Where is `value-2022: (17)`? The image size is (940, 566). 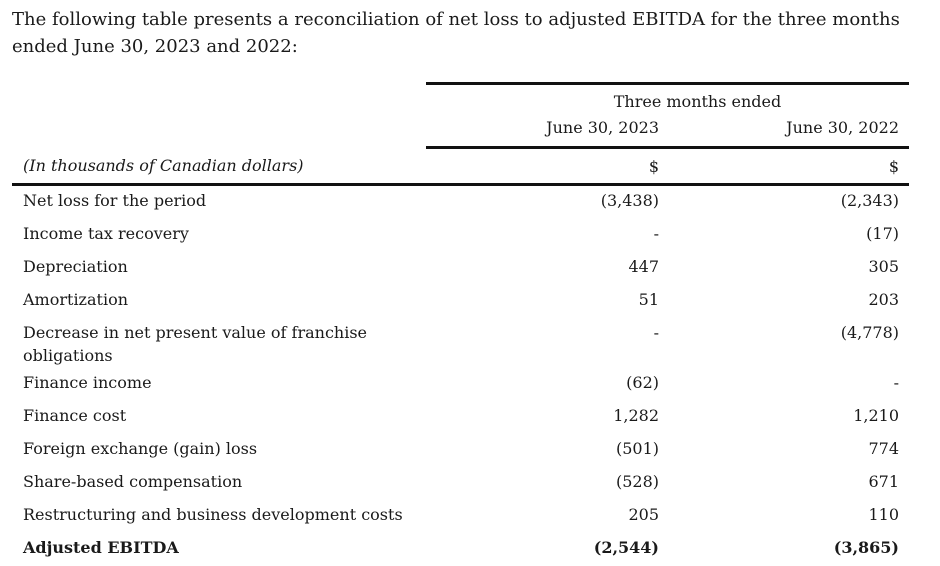 value-2022: (17) is located at coordinates (882, 233).